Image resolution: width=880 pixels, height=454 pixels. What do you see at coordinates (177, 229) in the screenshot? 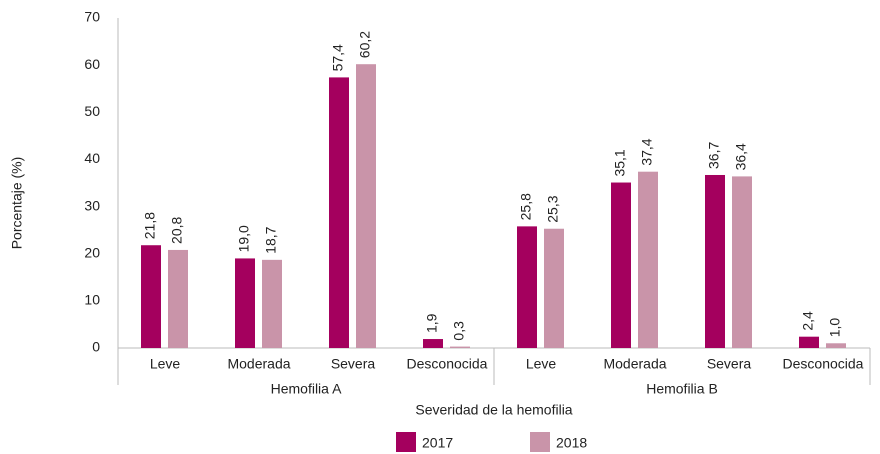
I see `value-label: 20,8` at bounding box center [177, 229].